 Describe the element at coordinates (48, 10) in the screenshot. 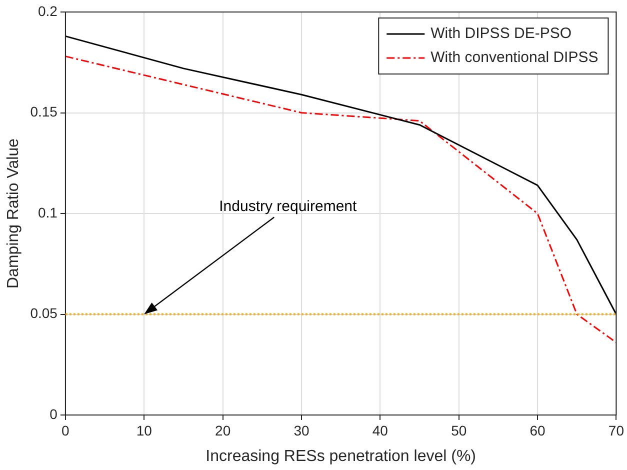

I see `y-tick-label: 0.2` at that location.